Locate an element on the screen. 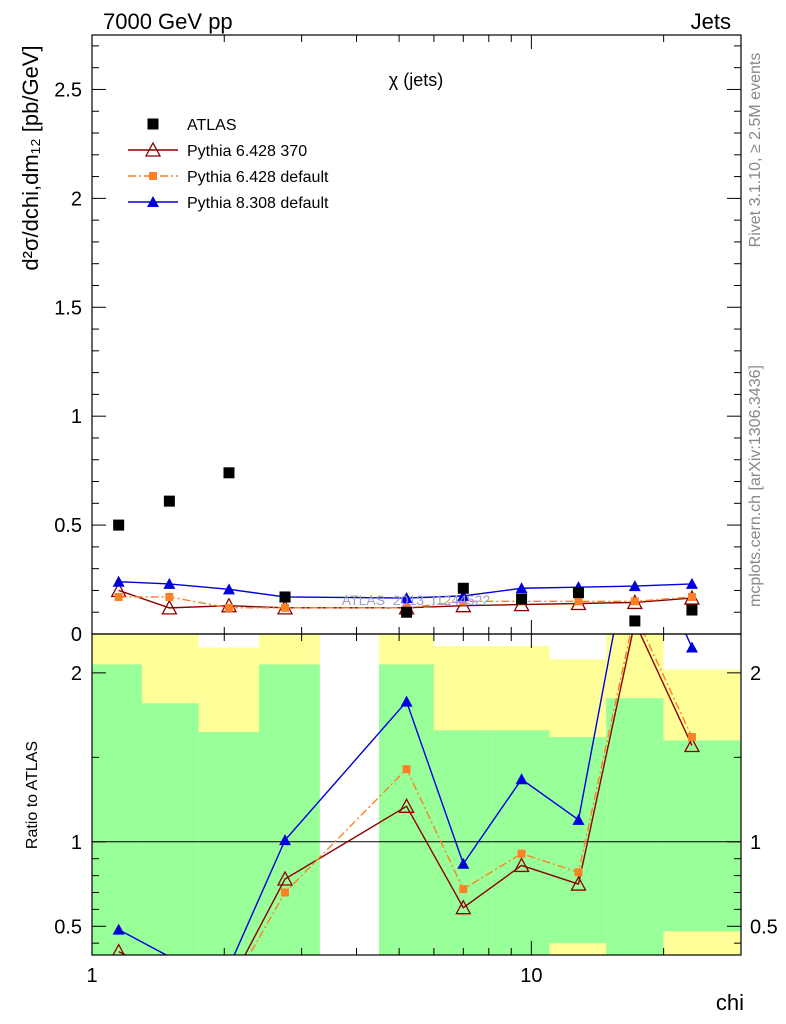 The image size is (786, 1024). main-line-p8_default is located at coordinates (405, 590).